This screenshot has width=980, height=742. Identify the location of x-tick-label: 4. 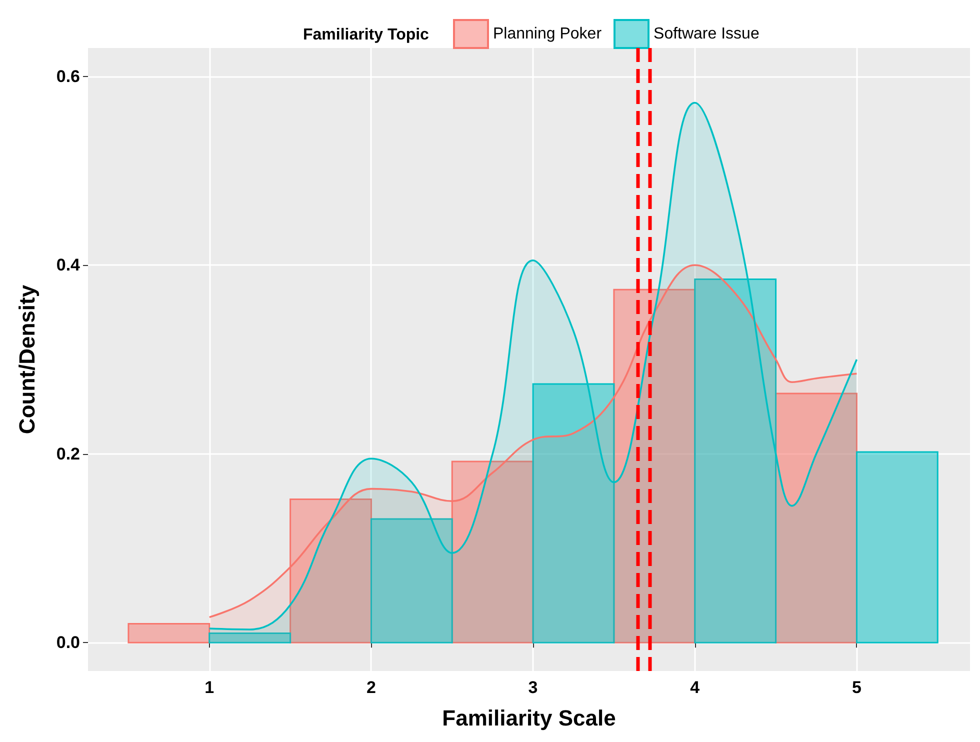
(695, 687).